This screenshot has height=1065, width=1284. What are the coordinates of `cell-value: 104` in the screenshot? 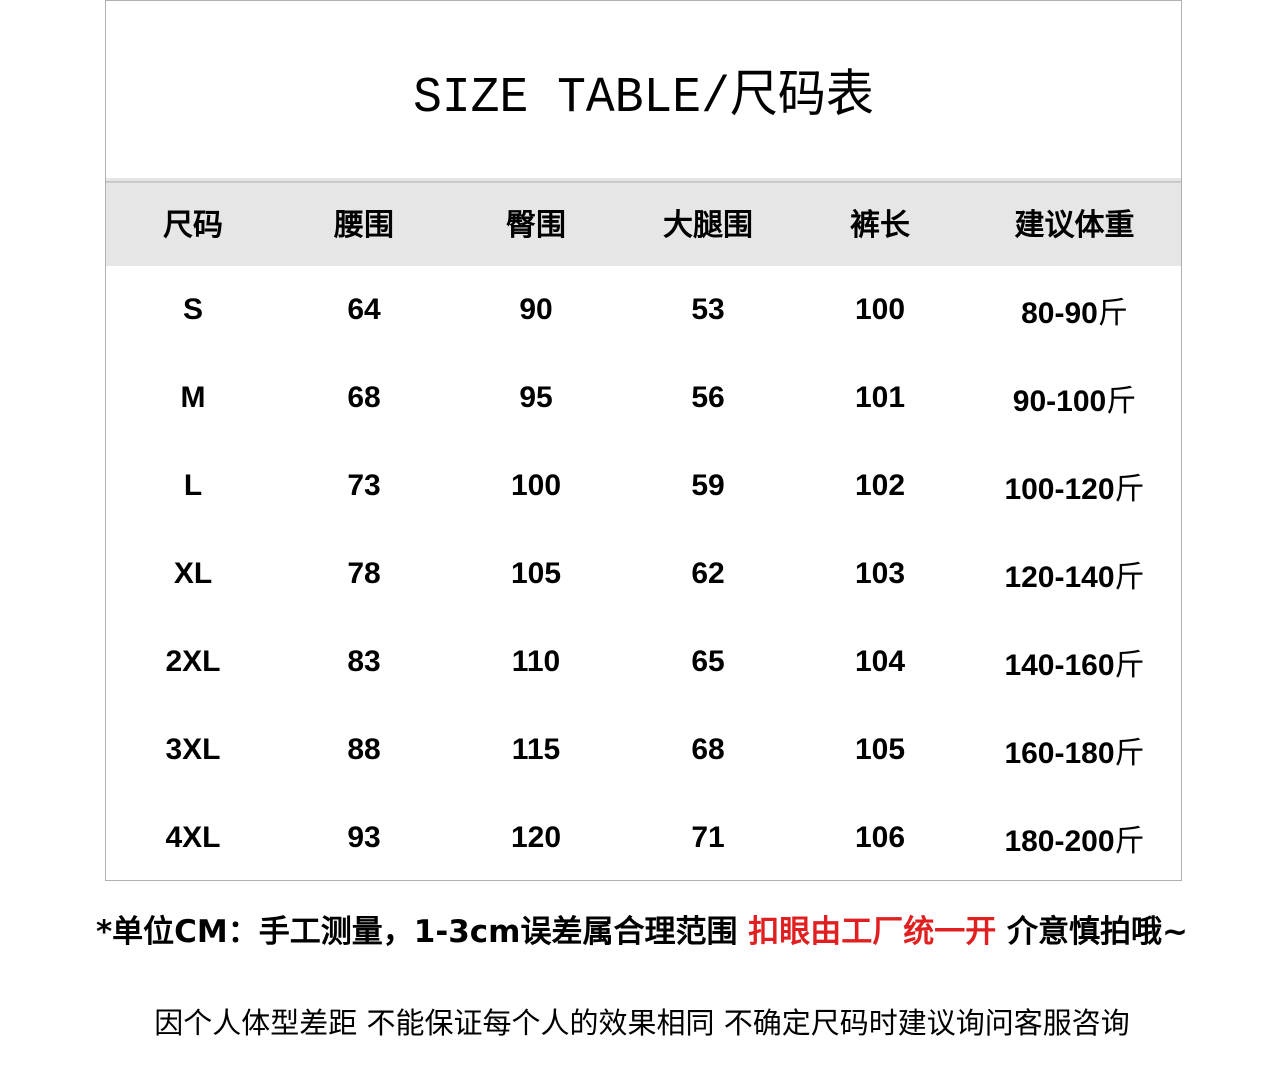 It's located at (880, 661).